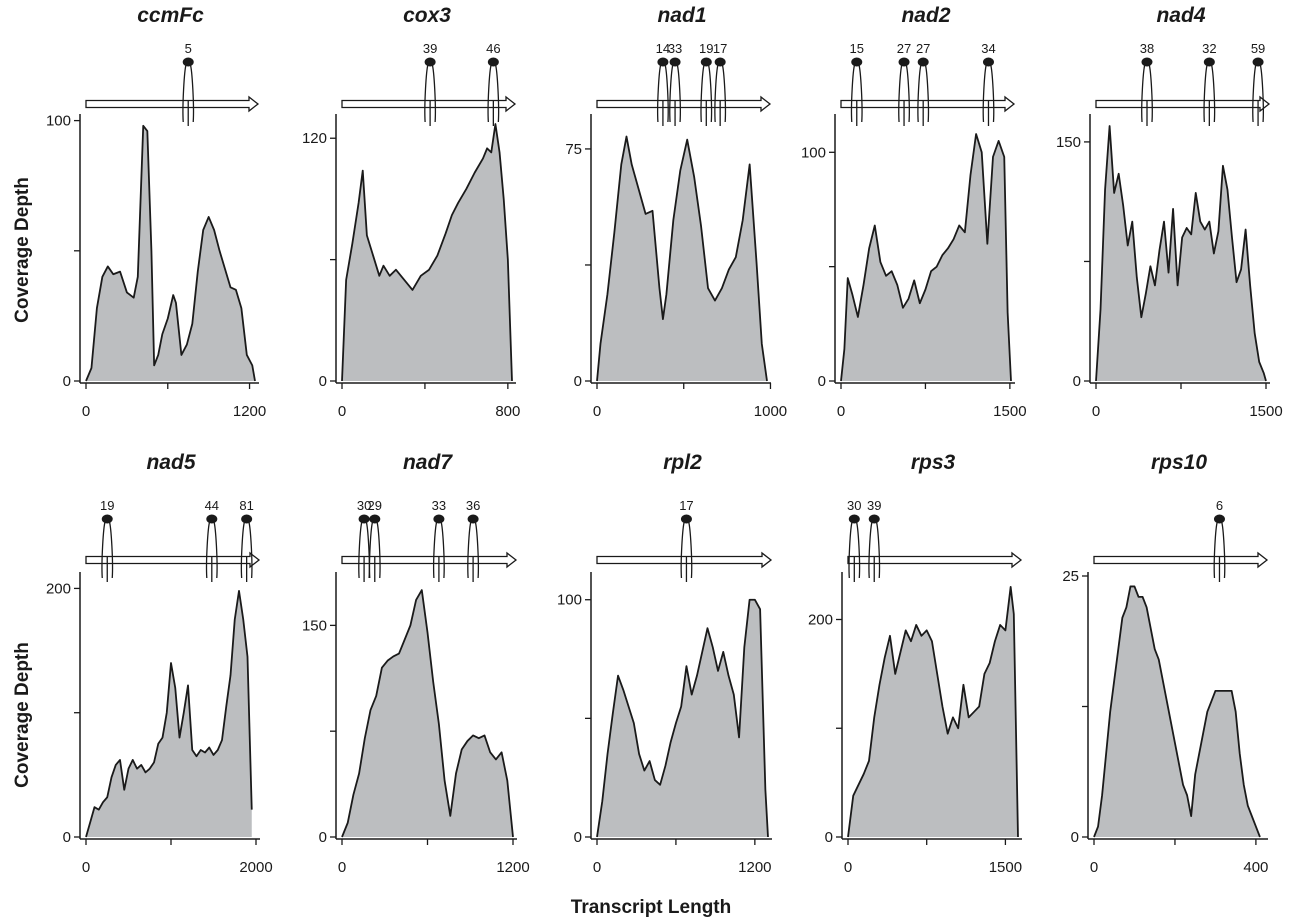 Image resolution: width=1296 pixels, height=921 pixels. What do you see at coordinates (663, 48) in the screenshot?
I see `site-count: 14` at bounding box center [663, 48].